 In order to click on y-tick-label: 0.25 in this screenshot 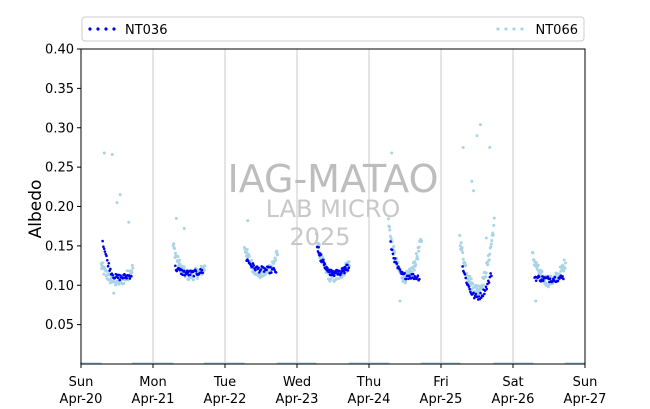, I will do `click(59, 168)`.